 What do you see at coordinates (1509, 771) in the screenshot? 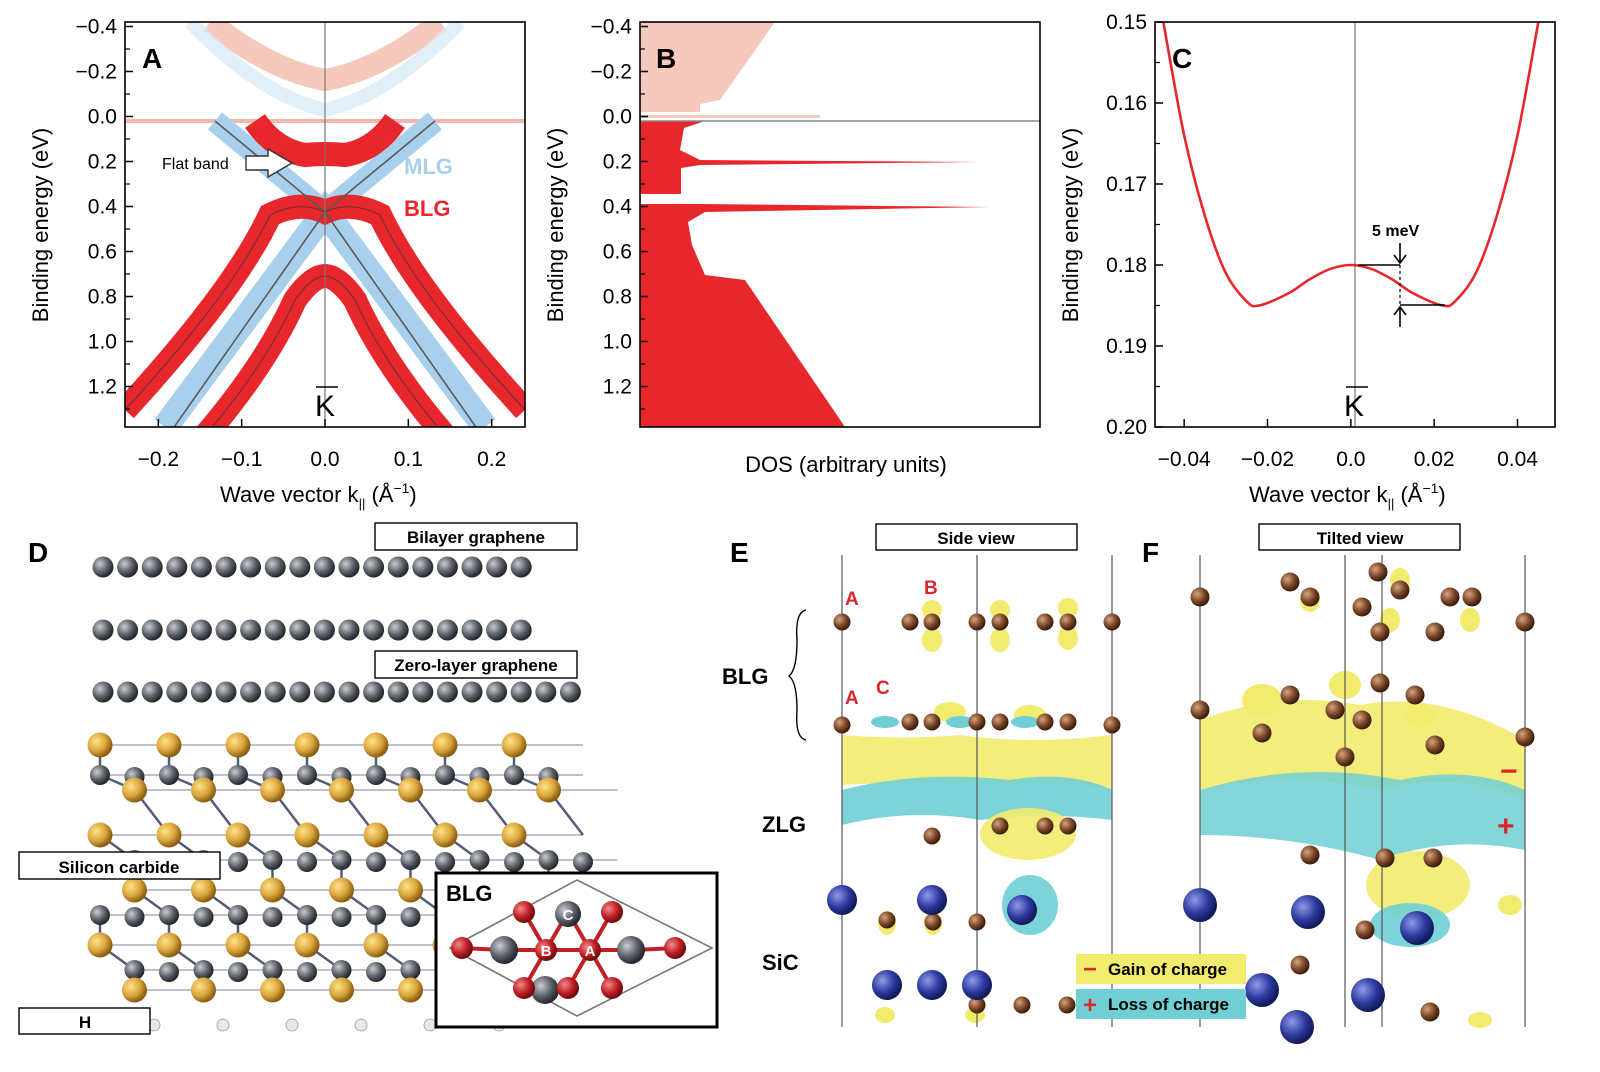
I see `charge-minus-sign: −` at bounding box center [1509, 771].